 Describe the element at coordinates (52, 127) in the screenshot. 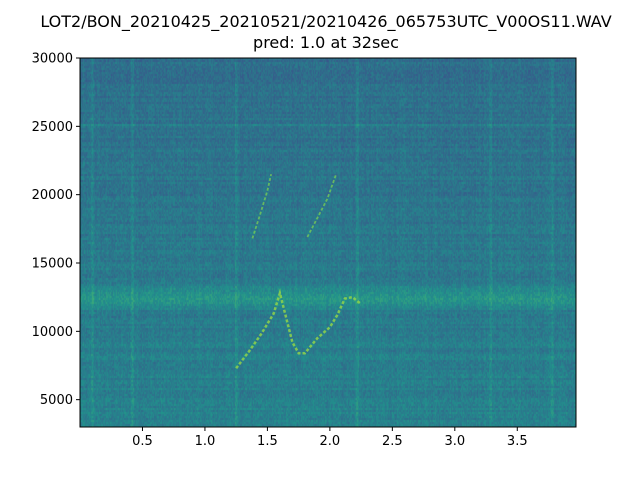

I see `y-tick-label: 25000` at that location.